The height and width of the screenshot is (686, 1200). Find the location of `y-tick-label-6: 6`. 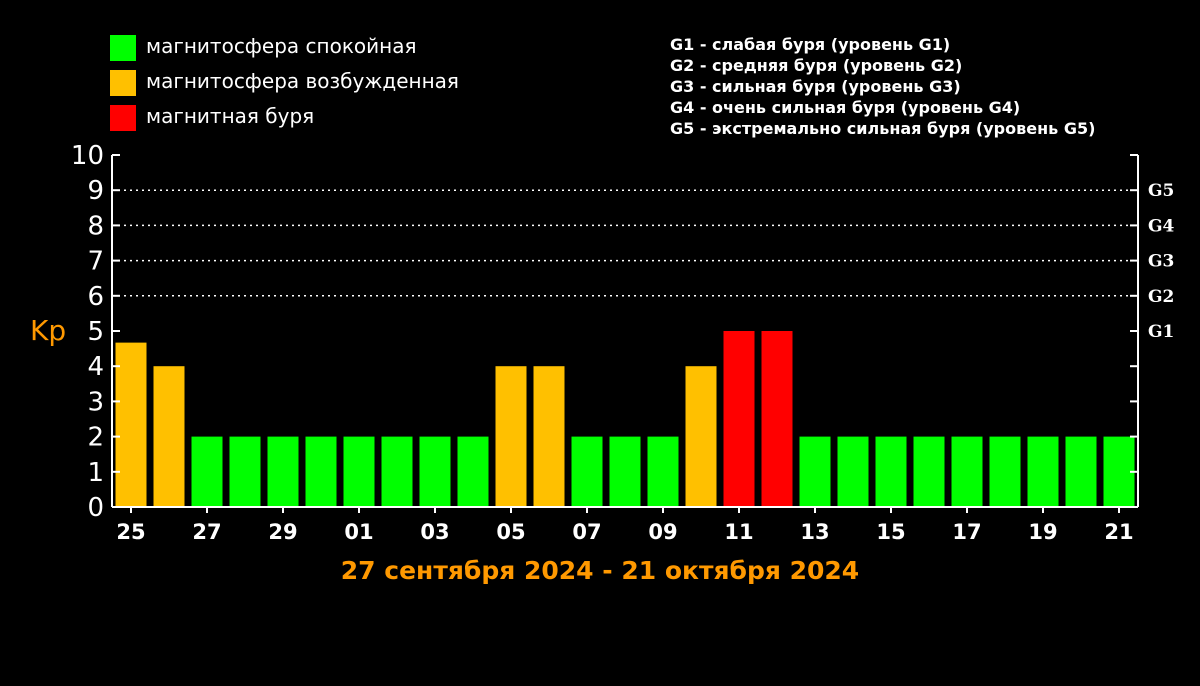

y-tick-label-6: 6 is located at coordinates (95, 297).